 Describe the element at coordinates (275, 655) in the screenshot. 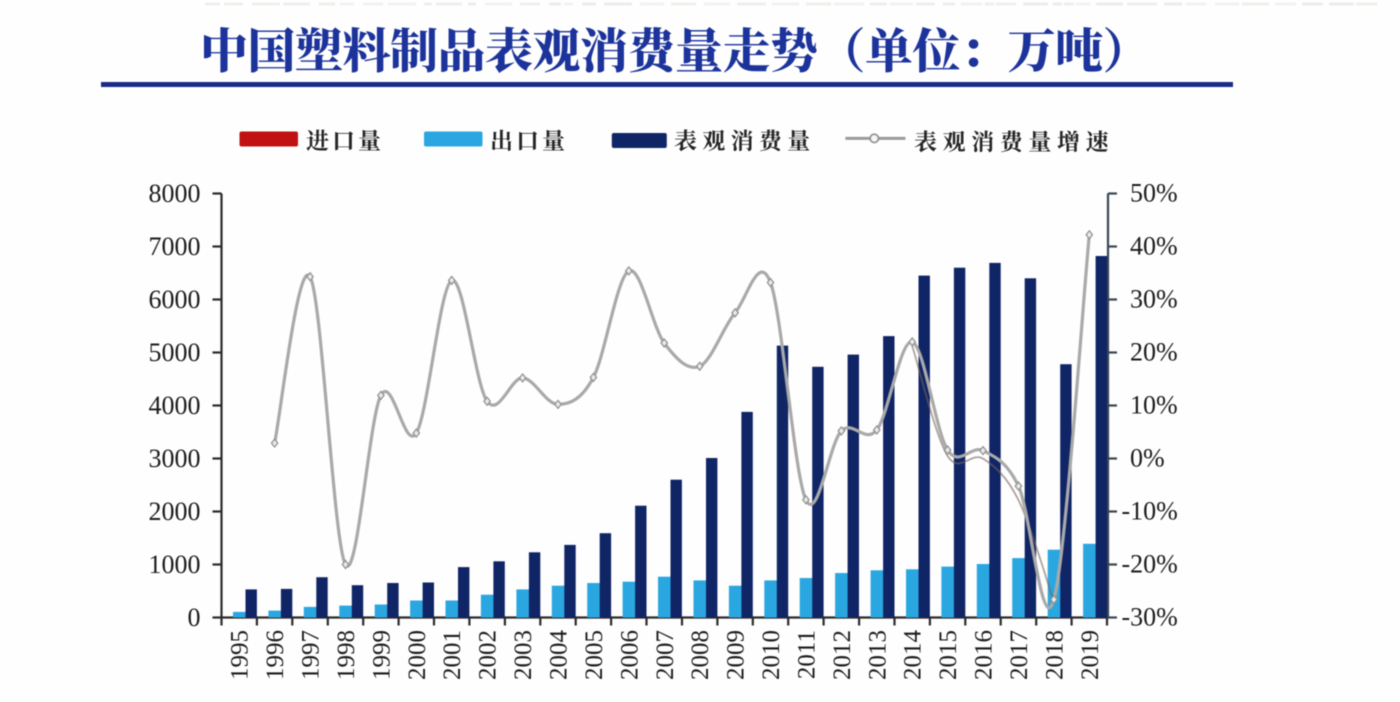

I see `svg-text: 1996` at that location.